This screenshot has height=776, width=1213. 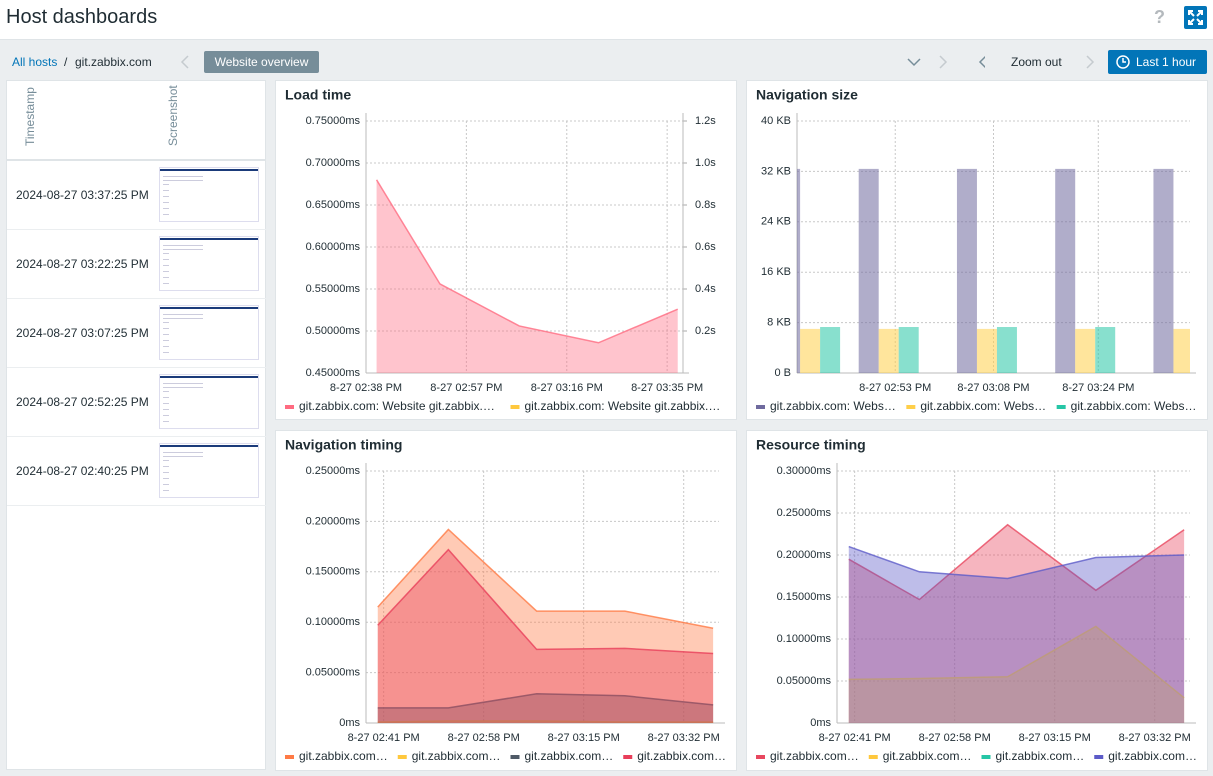 What do you see at coordinates (1159, 17) in the screenshot?
I see `help-icon: ?` at bounding box center [1159, 17].